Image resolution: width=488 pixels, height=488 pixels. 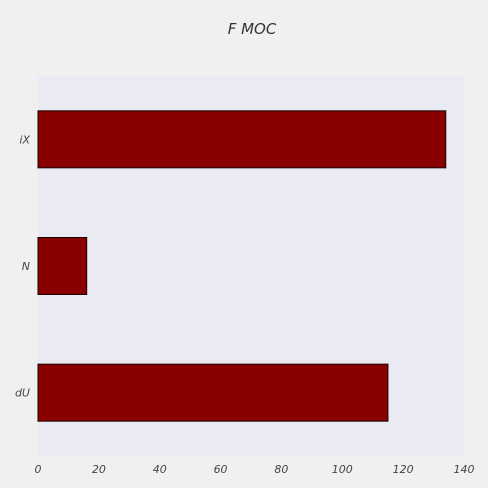 What do you see at coordinates (24, 139) in the screenshot?
I see `y-tick-label-iX: iX` at bounding box center [24, 139].